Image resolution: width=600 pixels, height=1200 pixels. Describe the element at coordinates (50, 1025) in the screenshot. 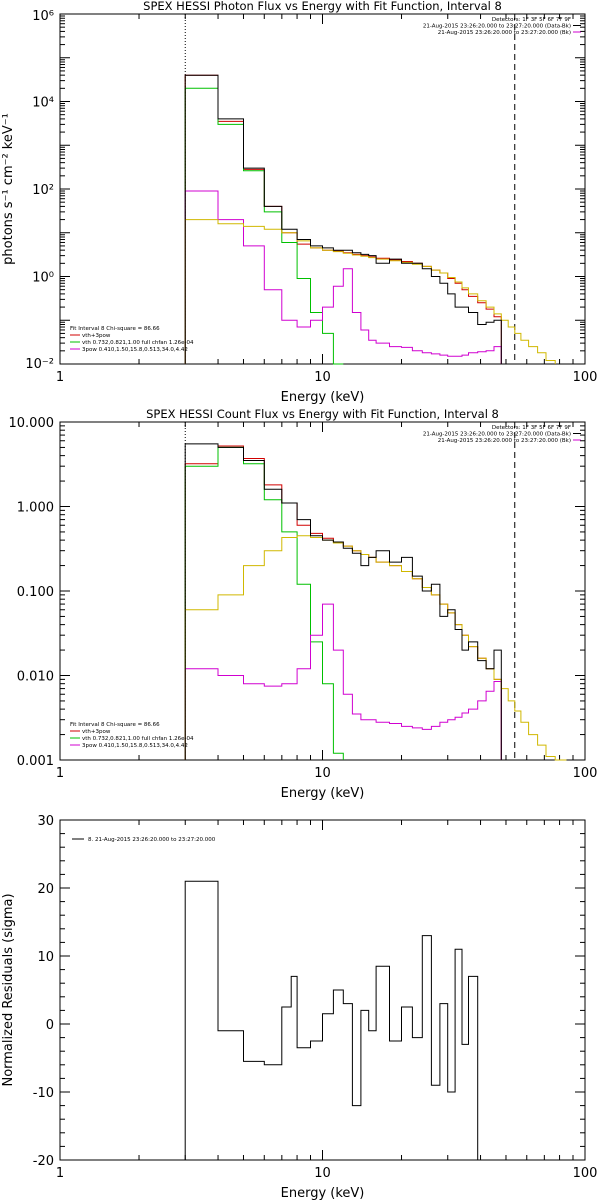

I see `y-tick-label: 0` at that location.